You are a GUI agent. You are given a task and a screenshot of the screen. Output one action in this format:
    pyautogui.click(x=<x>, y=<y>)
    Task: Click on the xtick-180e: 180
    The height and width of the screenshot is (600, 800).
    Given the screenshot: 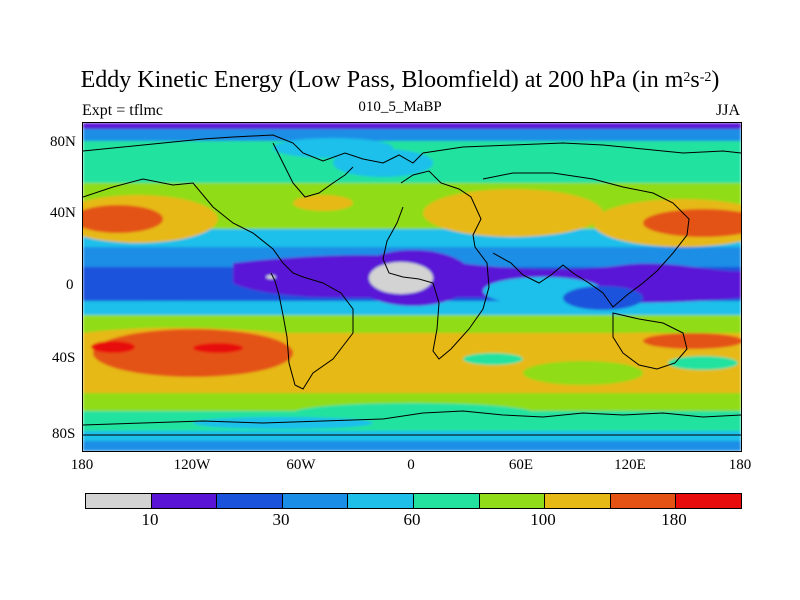 What is the action you would take?
    pyautogui.click(x=740, y=465)
    